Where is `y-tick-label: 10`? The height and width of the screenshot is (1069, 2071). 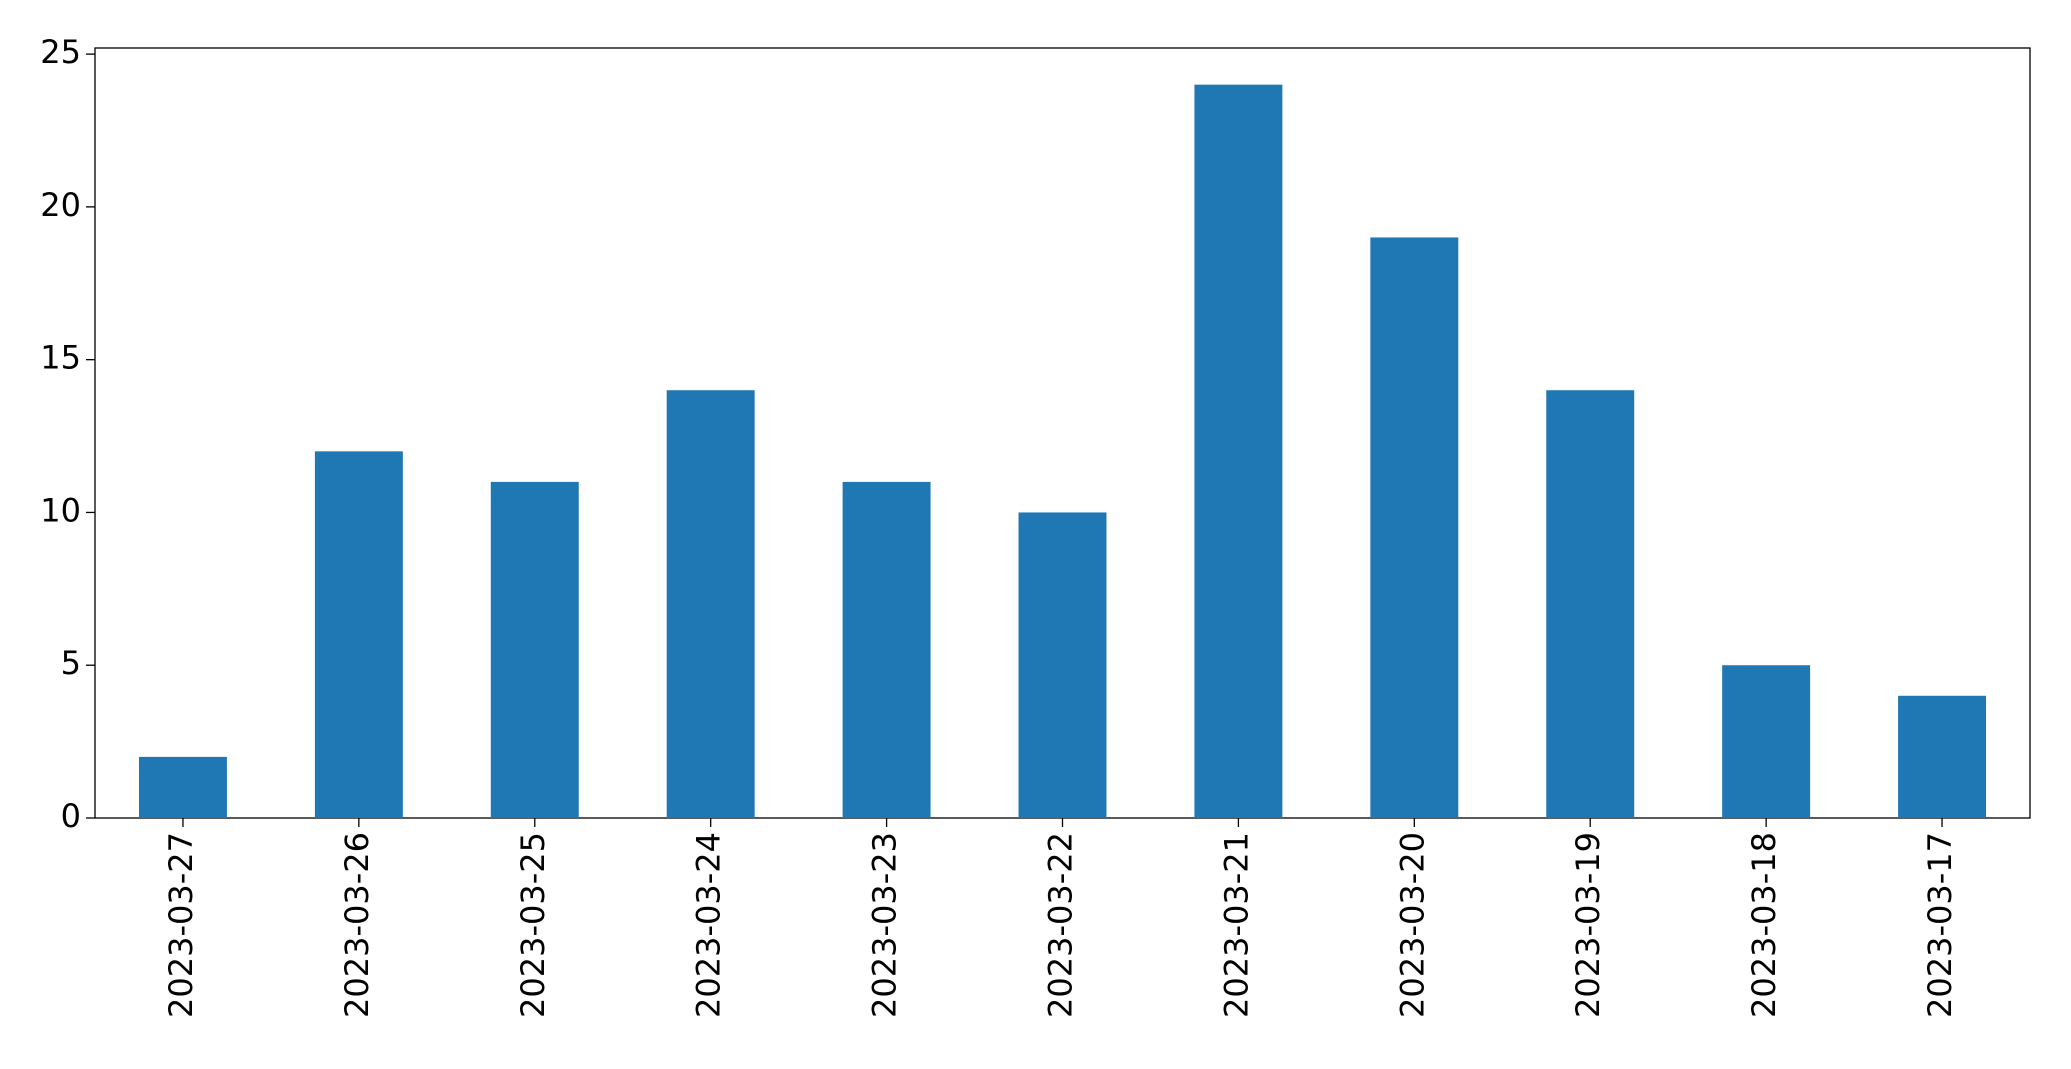
y-tick-label: 10 is located at coordinates (60, 510).